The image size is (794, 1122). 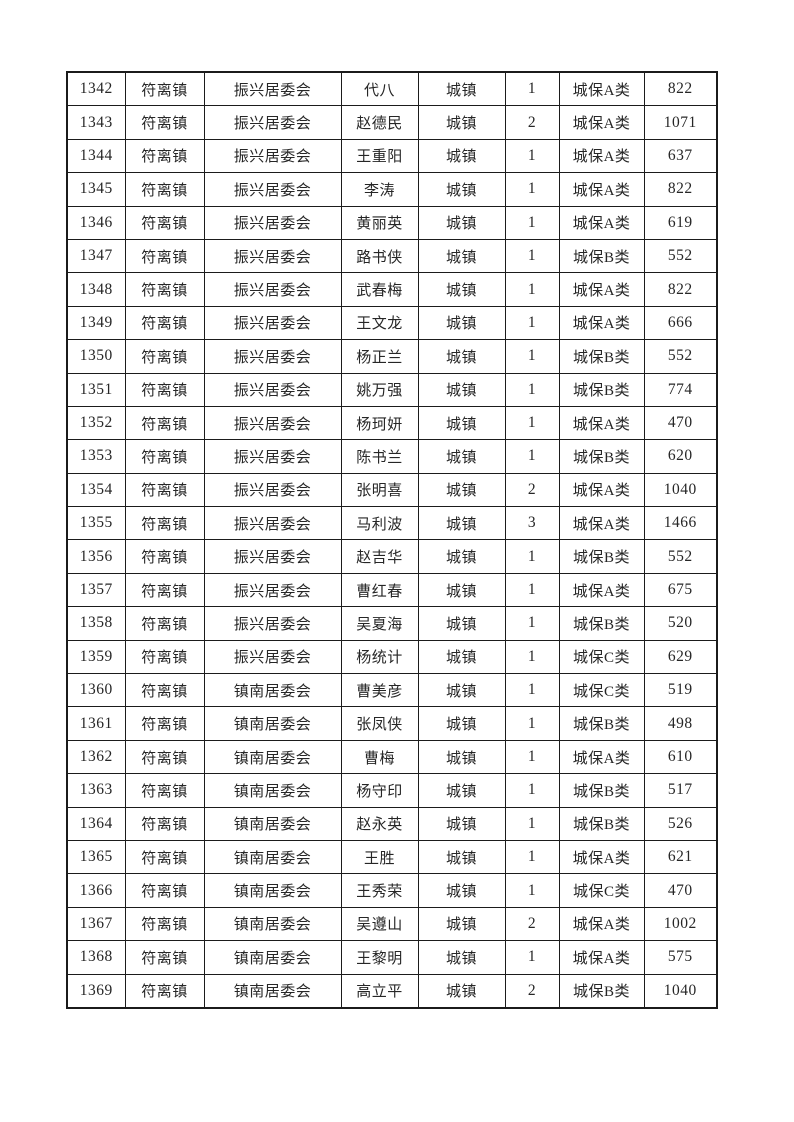 I want to click on table-cell: 498, so click(x=680, y=723).